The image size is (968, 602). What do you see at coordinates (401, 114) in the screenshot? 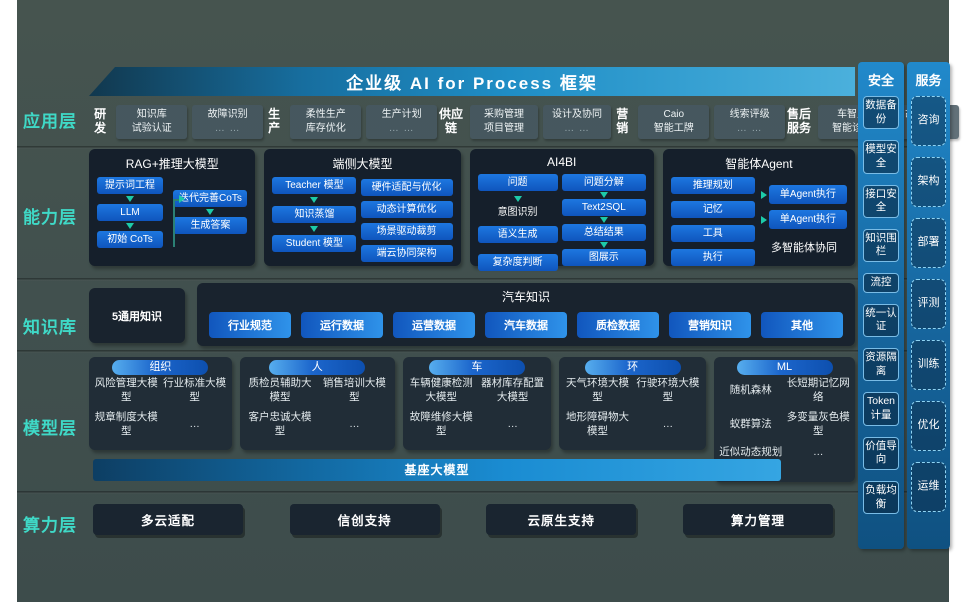
I see `app-item-line: 生产计划` at bounding box center [401, 114].